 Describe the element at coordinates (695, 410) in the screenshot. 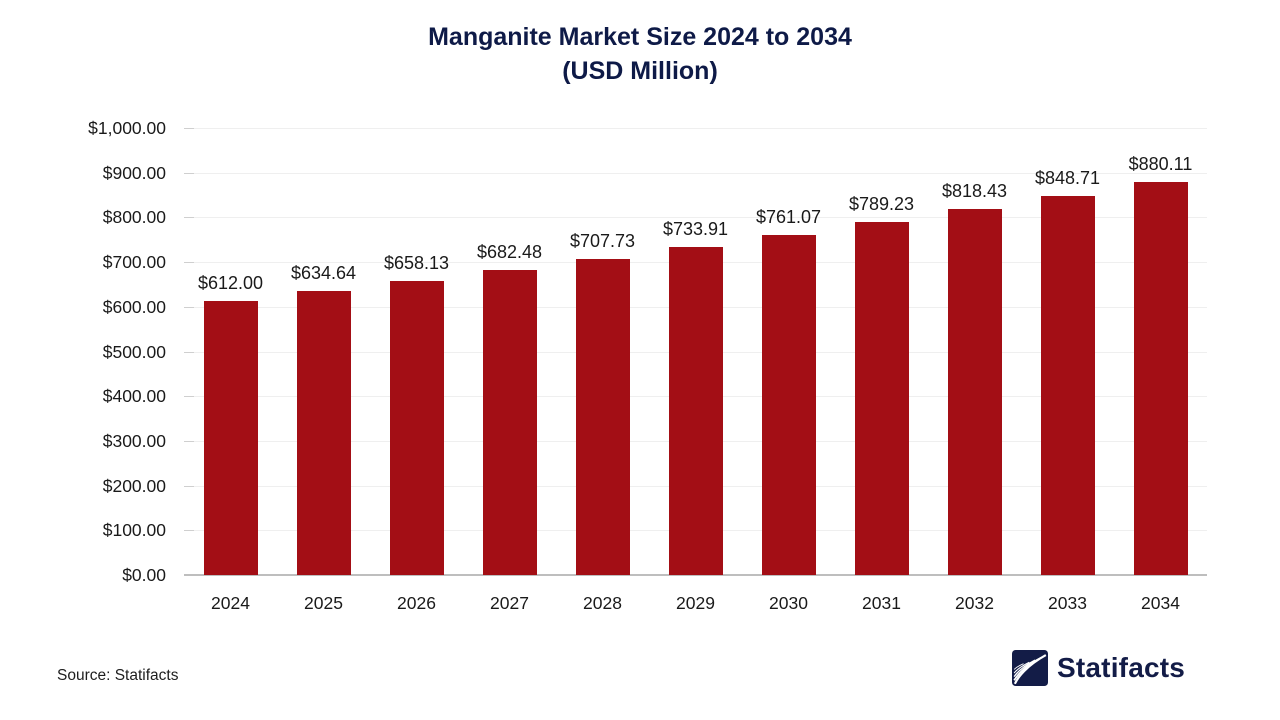

I see `bar-2029` at that location.